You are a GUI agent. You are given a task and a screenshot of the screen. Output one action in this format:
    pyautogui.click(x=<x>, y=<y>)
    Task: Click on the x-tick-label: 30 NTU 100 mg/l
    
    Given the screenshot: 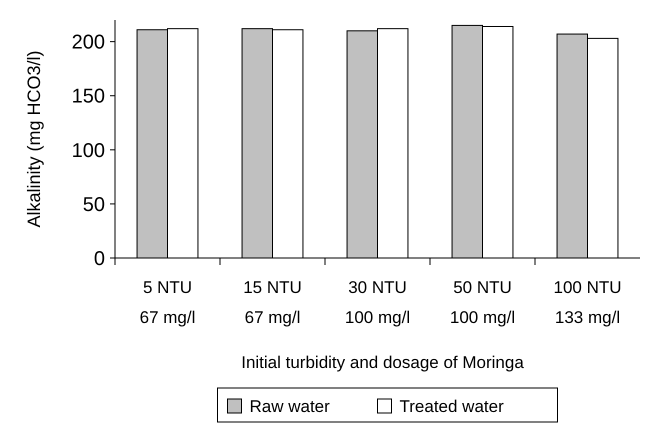 What is the action you would take?
    pyautogui.click(x=377, y=302)
    